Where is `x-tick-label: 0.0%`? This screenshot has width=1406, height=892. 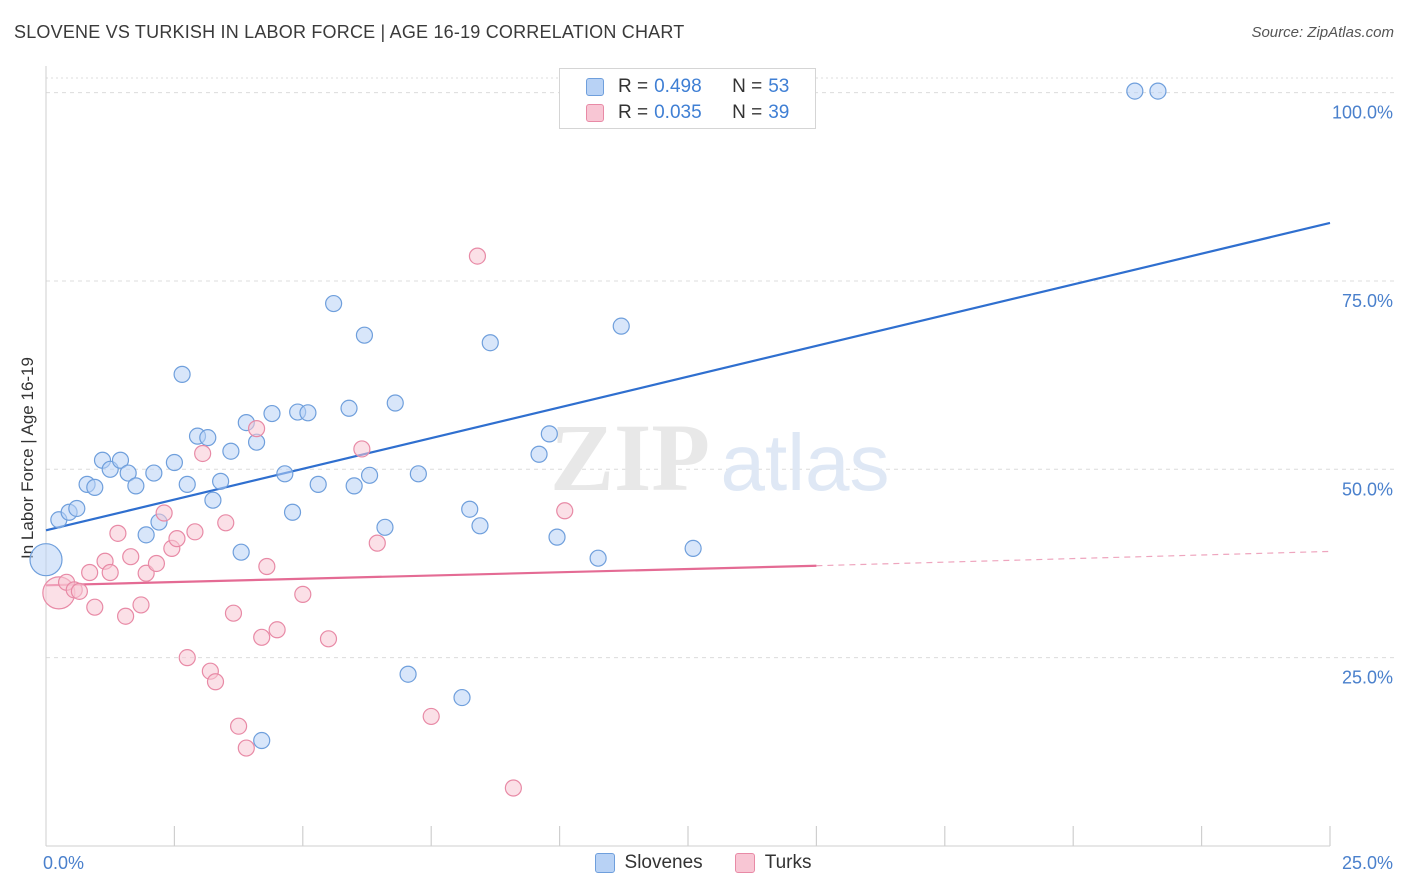 x-tick-label: 0.0% is located at coordinates (63, 863).